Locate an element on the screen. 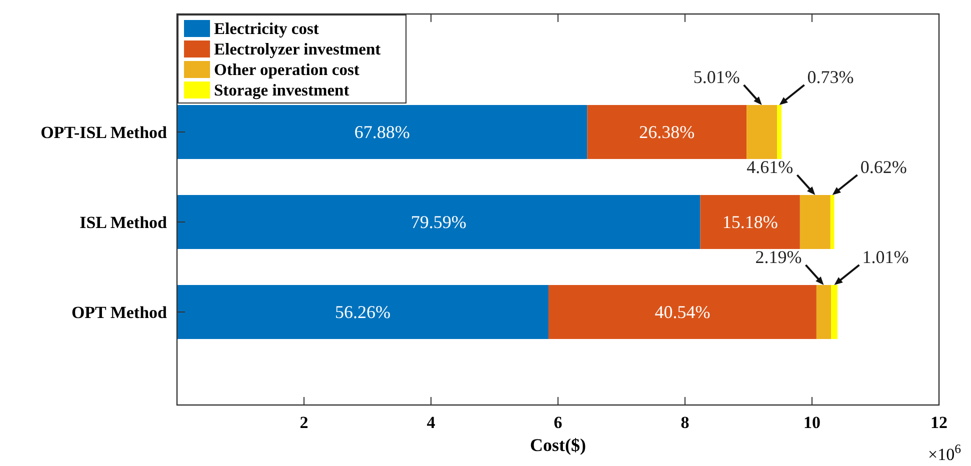 This screenshot has width=971, height=466. x-tick-label: 4 is located at coordinates (431, 422).